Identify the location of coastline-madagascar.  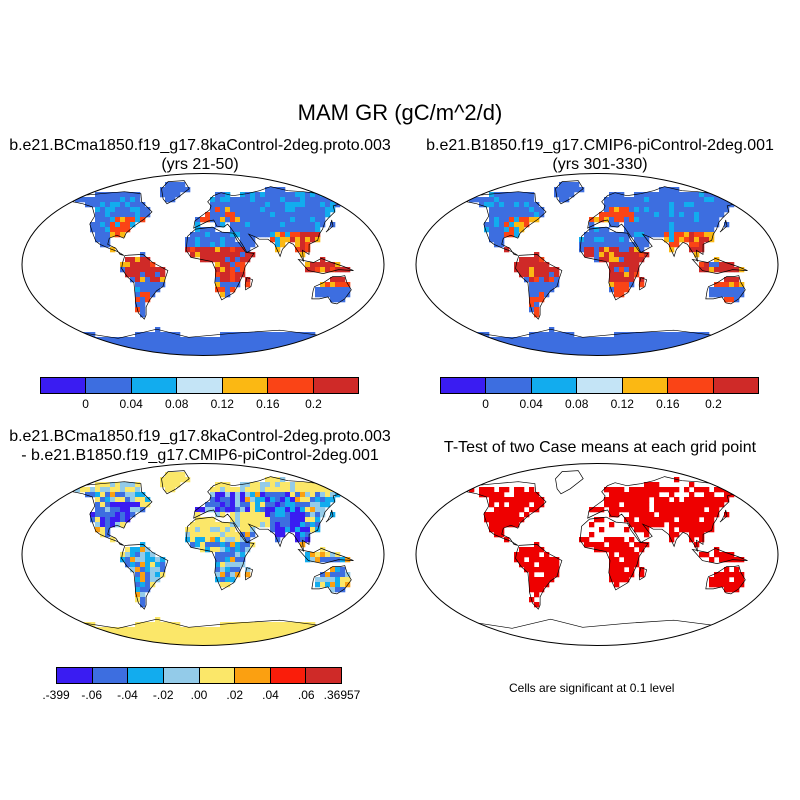
(643, 284).